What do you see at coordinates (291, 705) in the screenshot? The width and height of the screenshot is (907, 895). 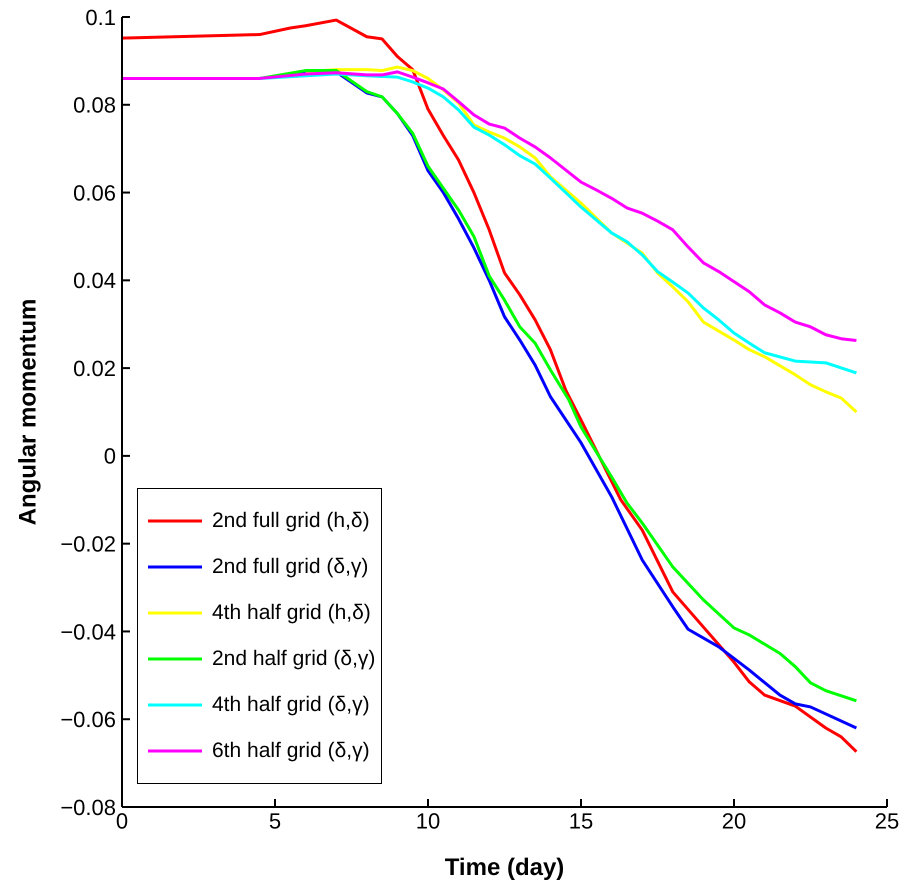 I see `legend-label: 4th half grid (δ,γ)` at bounding box center [291, 705].